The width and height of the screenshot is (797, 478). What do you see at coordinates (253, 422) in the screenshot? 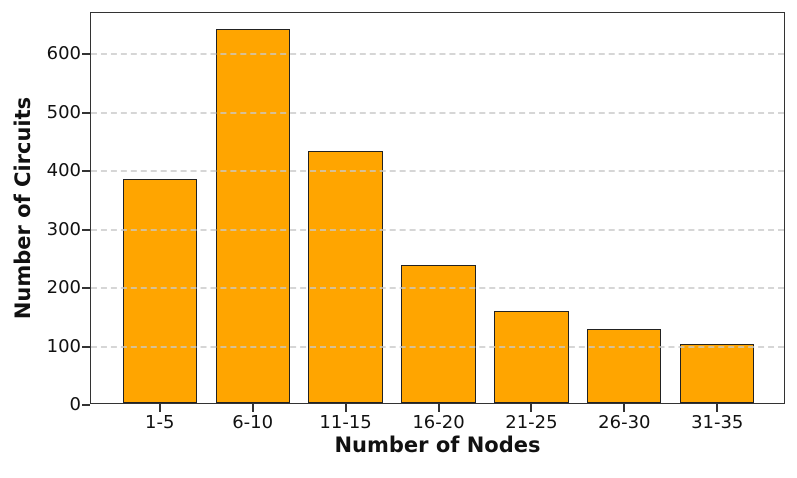
I see `x-tick-label: 6-10` at bounding box center [253, 422].